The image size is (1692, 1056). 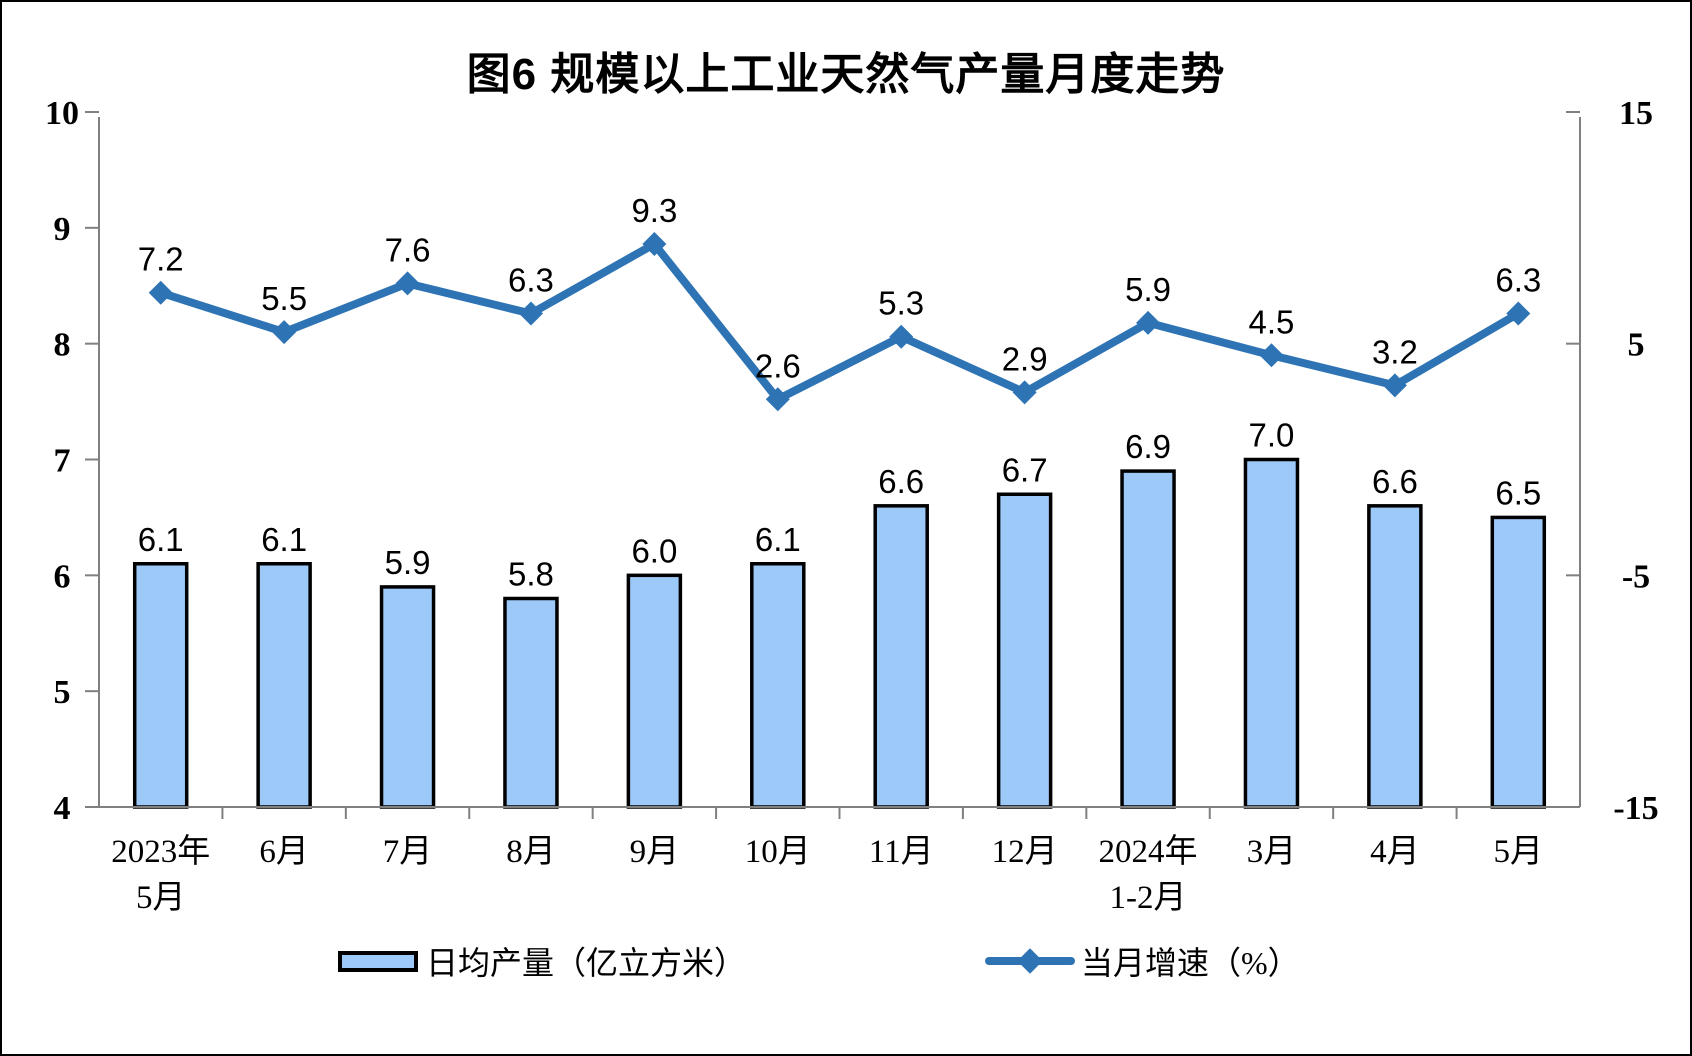 I want to click on legend-bar-label: 日均产量（亿立方米）, so click(x=586, y=963).